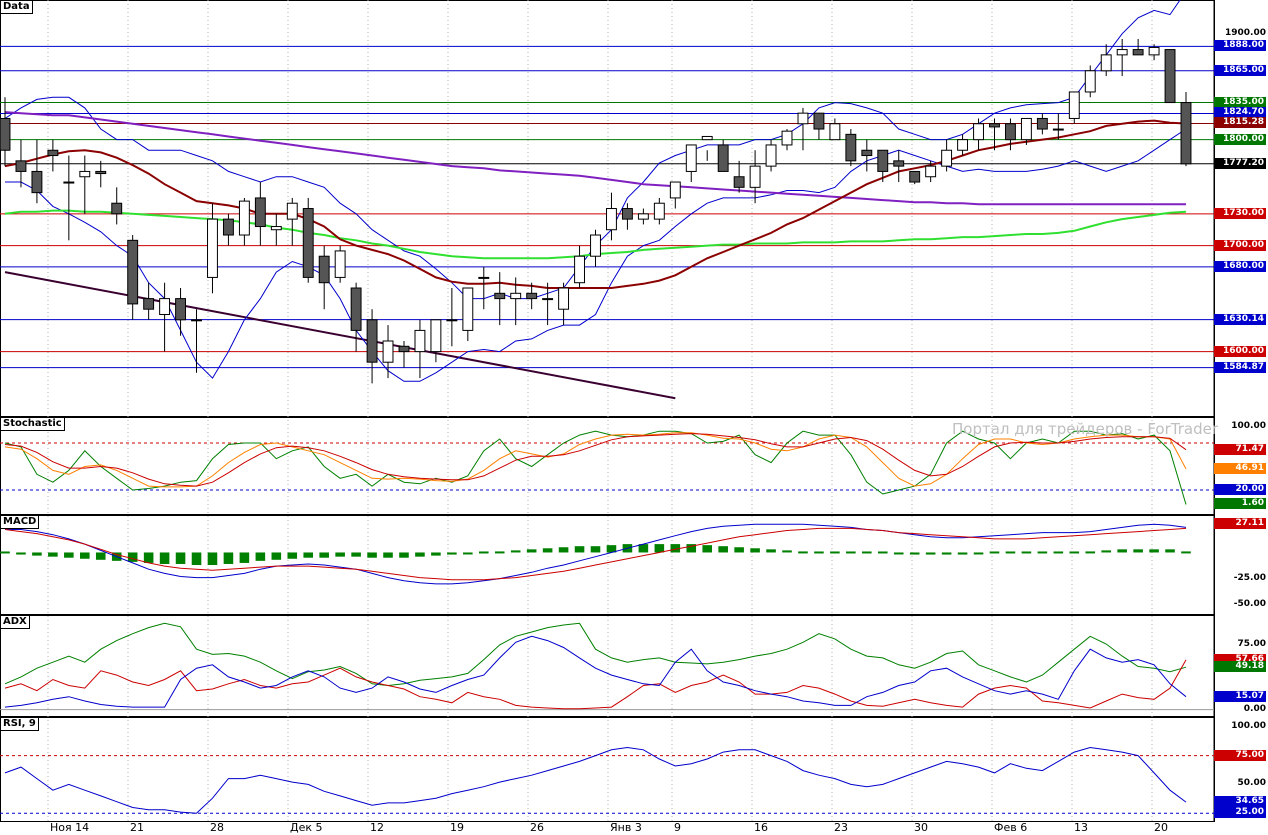 The width and height of the screenshot is (1268, 835). Describe the element at coordinates (1240, 813) in the screenshot. I see `y-value-badge: 25.00` at that location.